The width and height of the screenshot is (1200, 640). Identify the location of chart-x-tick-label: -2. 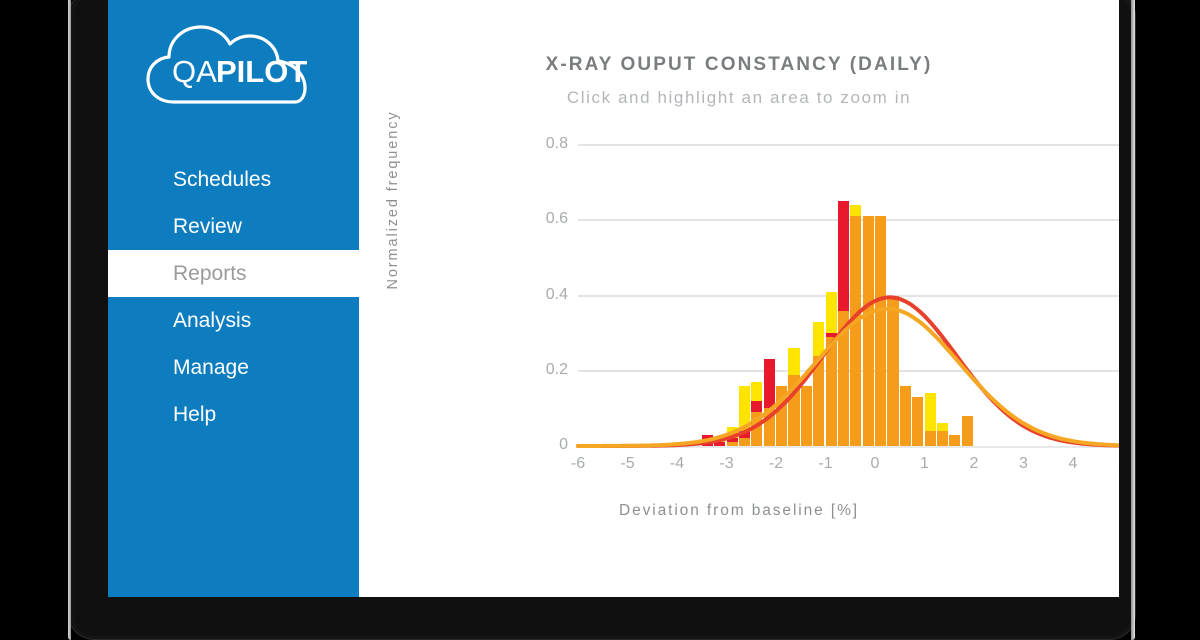
(776, 463).